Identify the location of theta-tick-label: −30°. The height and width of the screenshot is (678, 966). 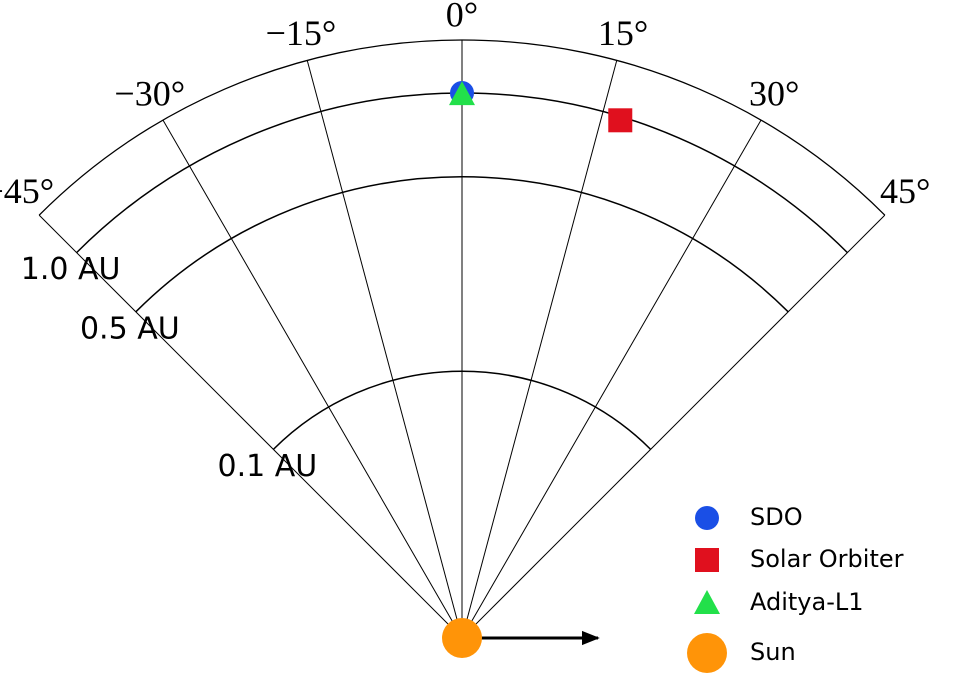
(149, 93).